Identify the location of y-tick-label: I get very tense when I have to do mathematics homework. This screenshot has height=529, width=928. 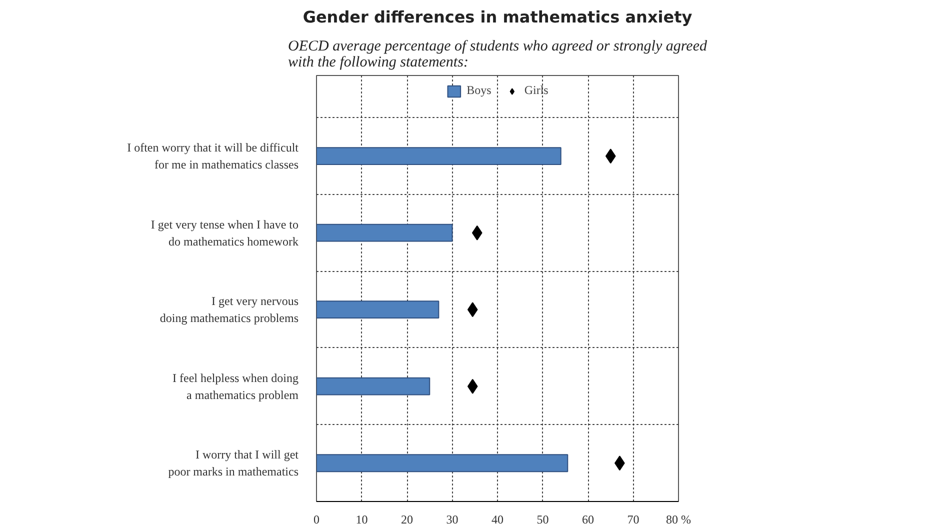
(224, 232).